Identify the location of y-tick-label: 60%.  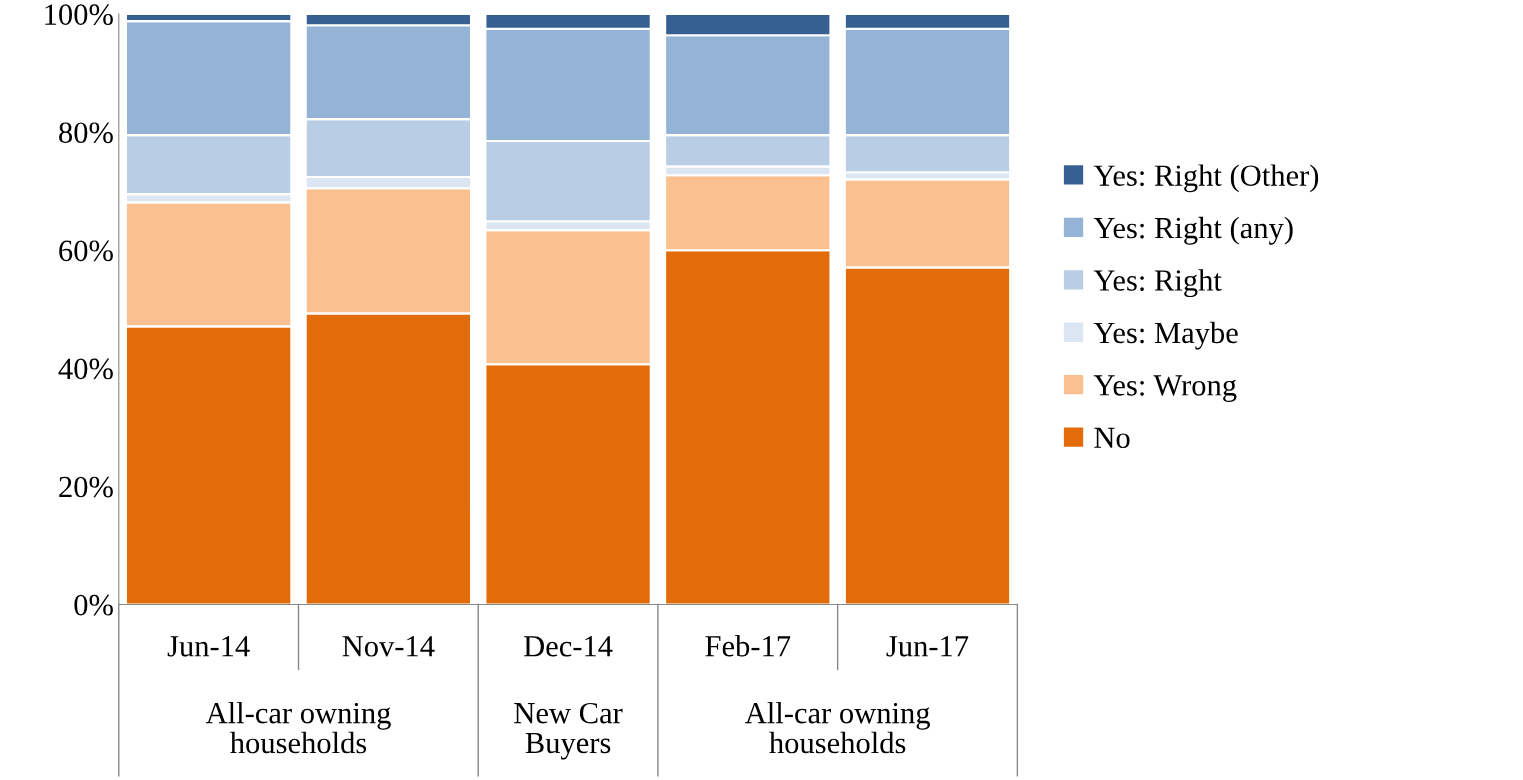
(86, 251).